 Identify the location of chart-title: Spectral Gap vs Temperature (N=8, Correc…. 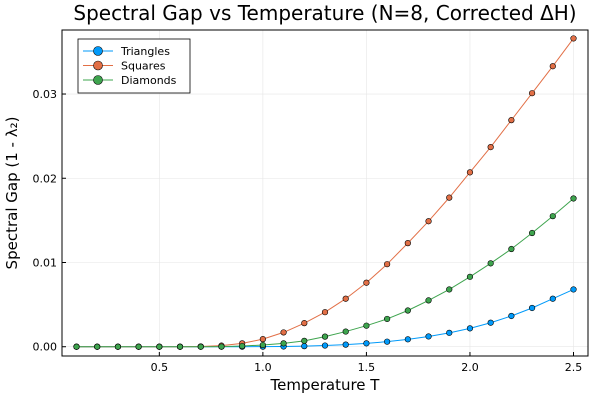
(324, 13).